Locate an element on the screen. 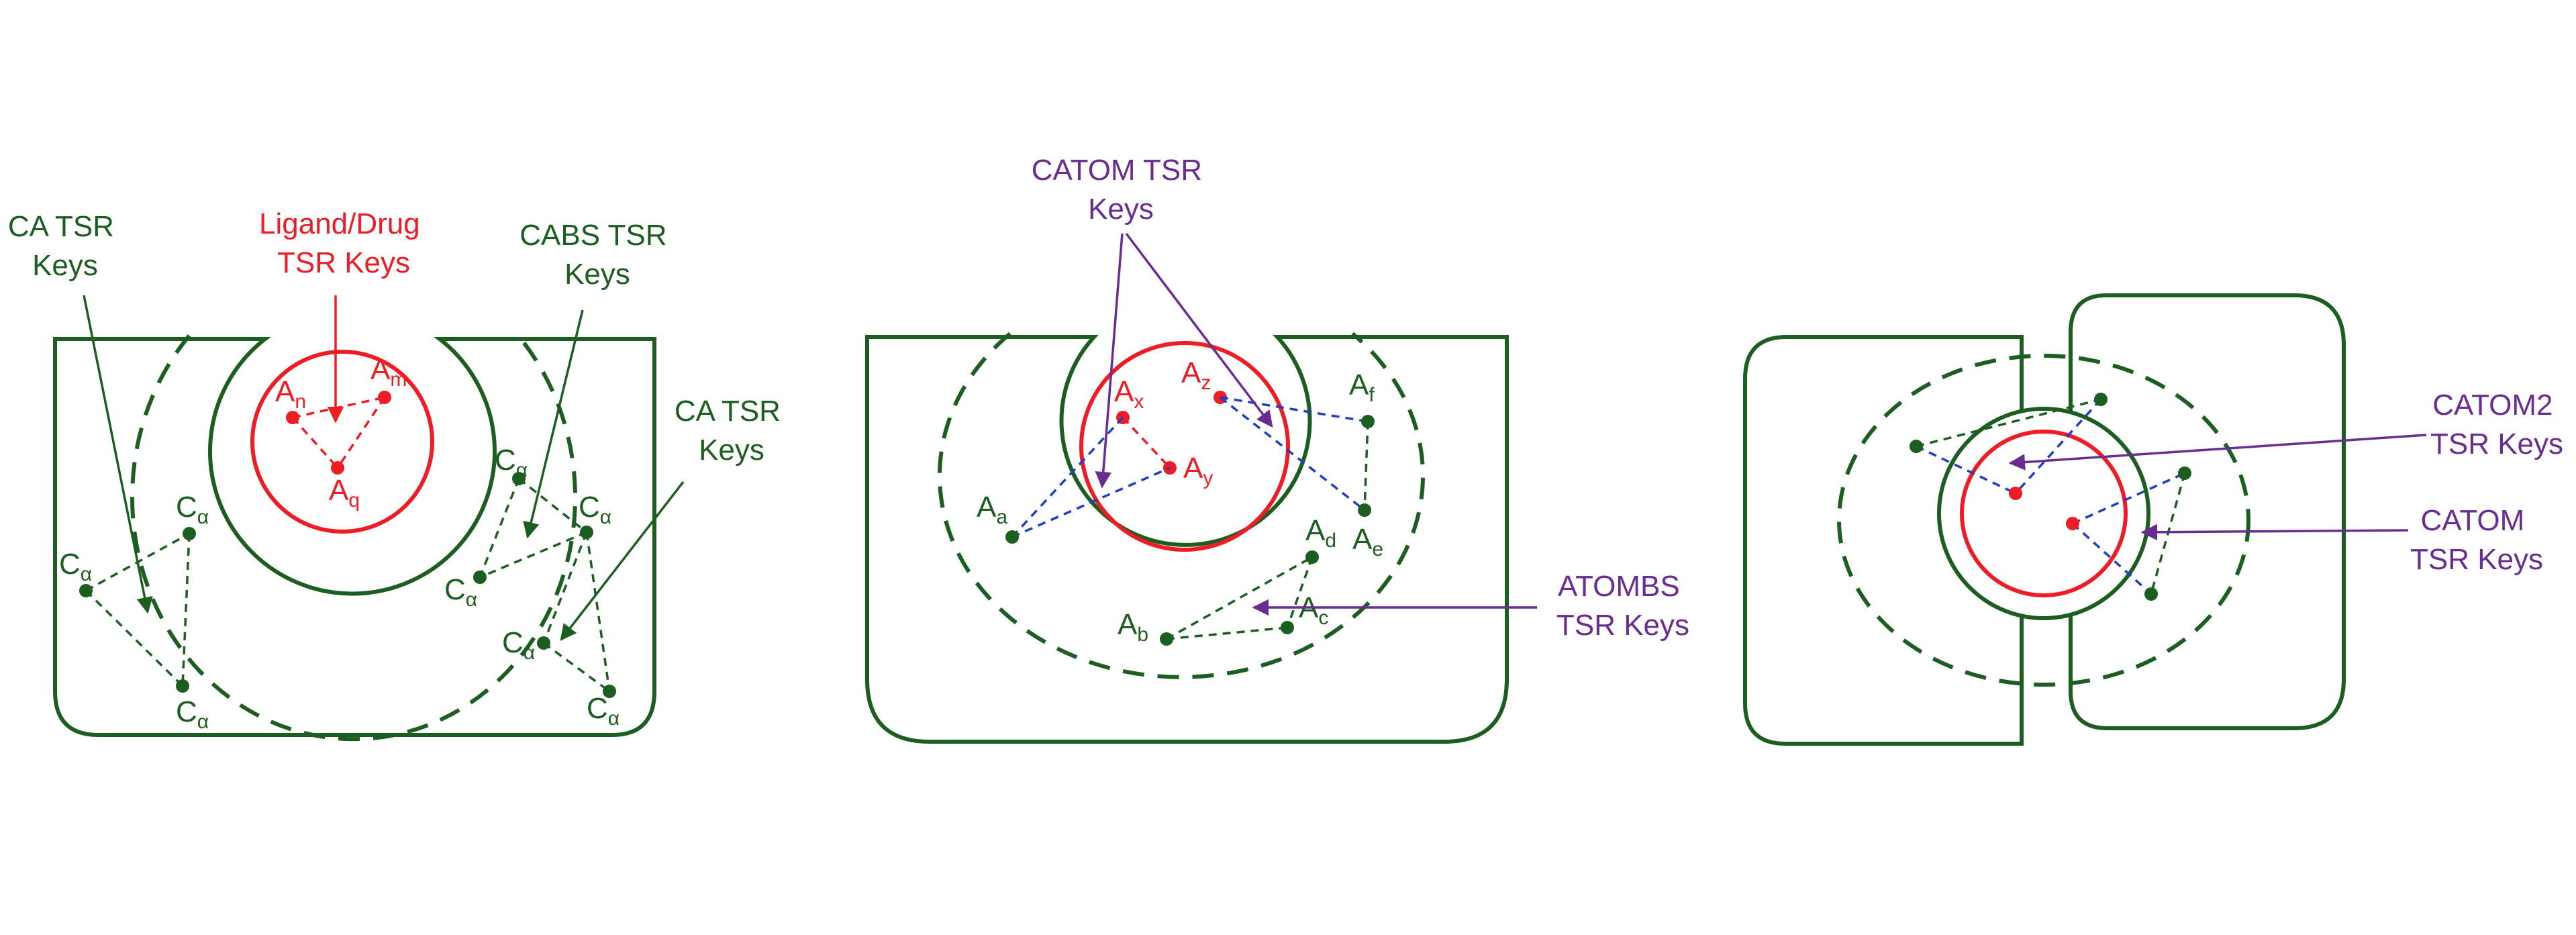 The height and width of the screenshot is (935, 2576). atombs-edges is located at coordinates (1267, 530).